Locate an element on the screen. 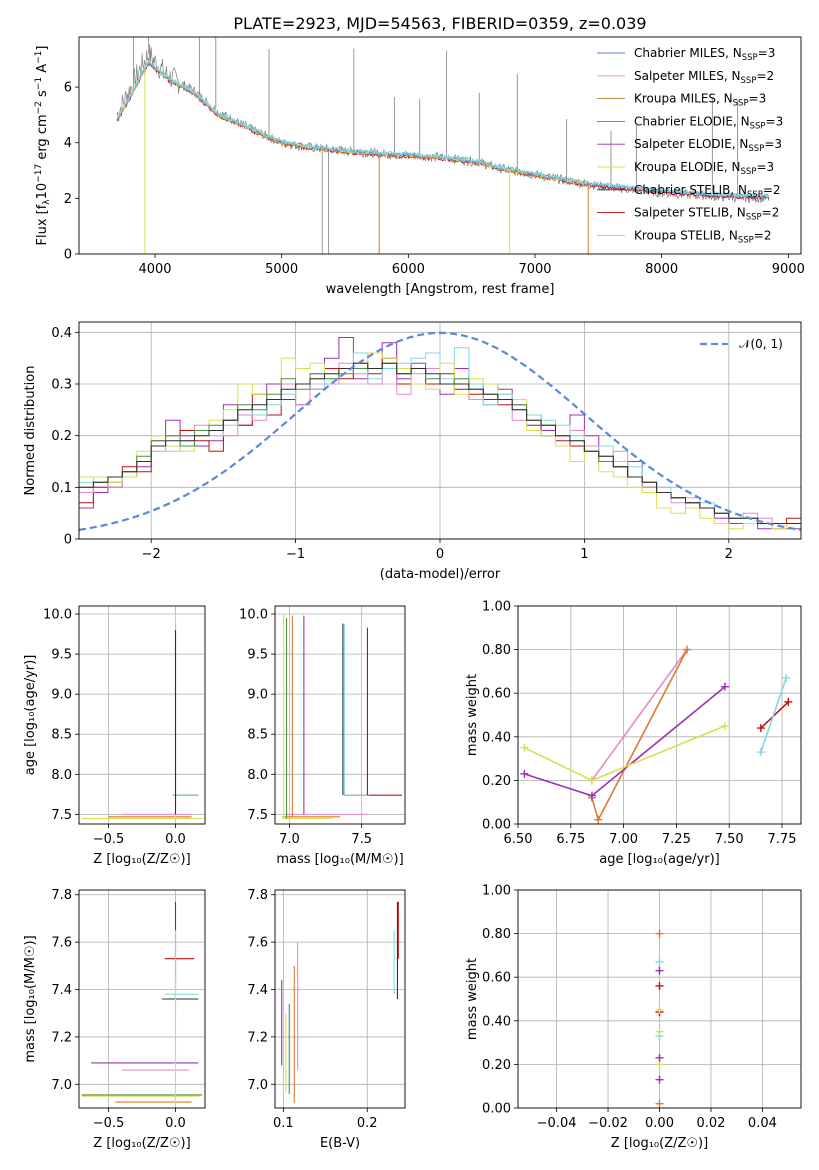 This screenshot has height=1170, width=819. y-tick-label: 4 is located at coordinates (68, 143).